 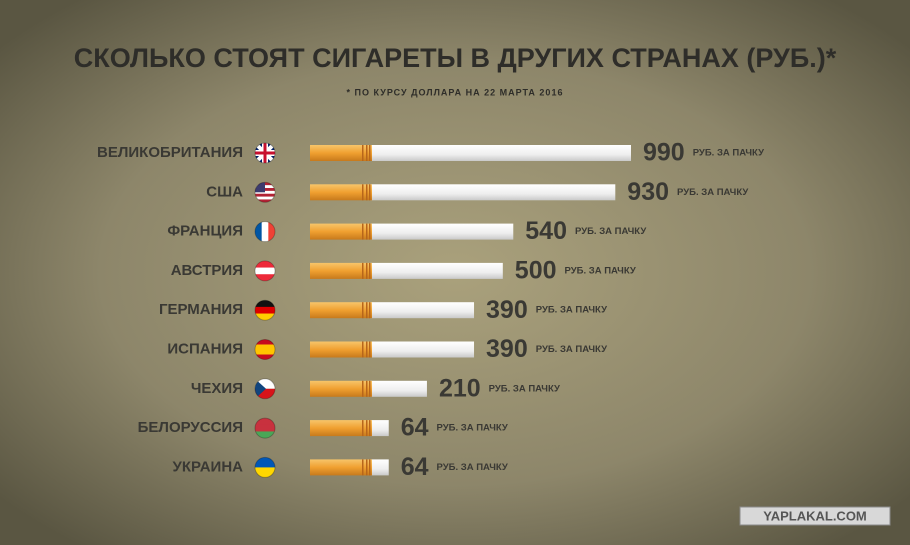 I want to click on watermark-box, so click(x=815, y=516).